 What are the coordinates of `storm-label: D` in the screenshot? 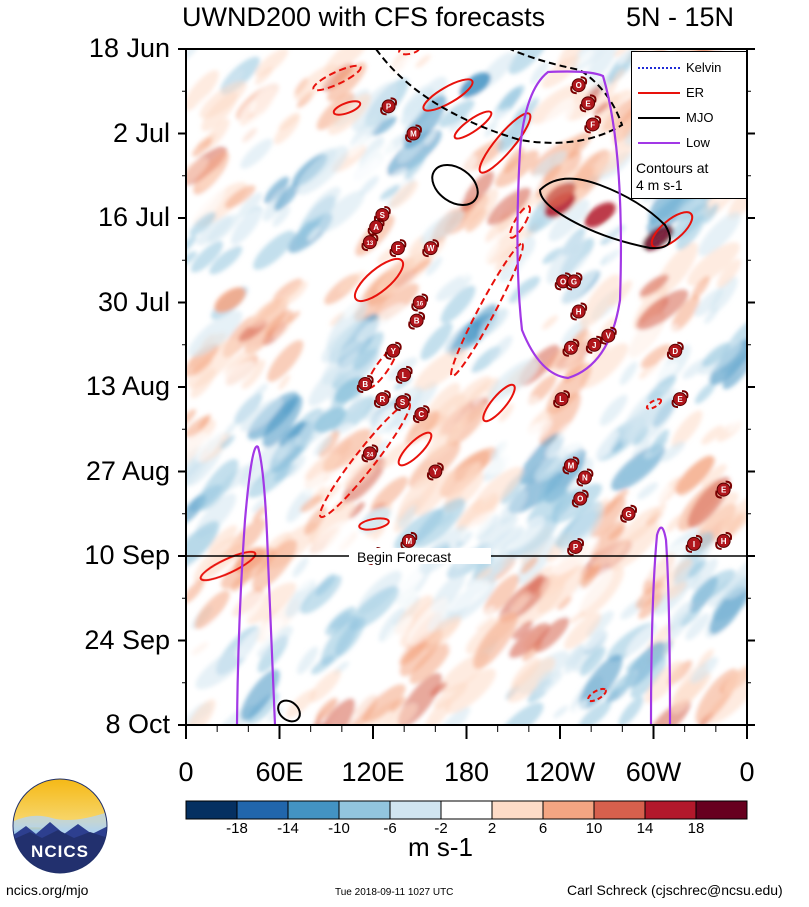 It's located at (675, 351).